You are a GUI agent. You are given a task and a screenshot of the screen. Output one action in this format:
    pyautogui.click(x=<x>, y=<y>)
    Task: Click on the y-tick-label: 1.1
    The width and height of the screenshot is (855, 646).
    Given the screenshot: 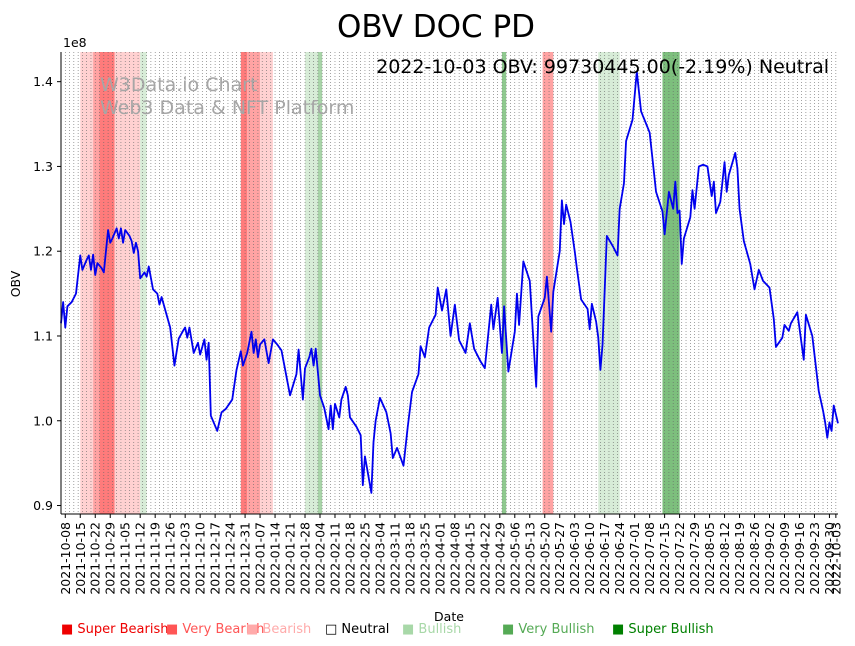 What is the action you would take?
    pyautogui.click(x=43, y=335)
    